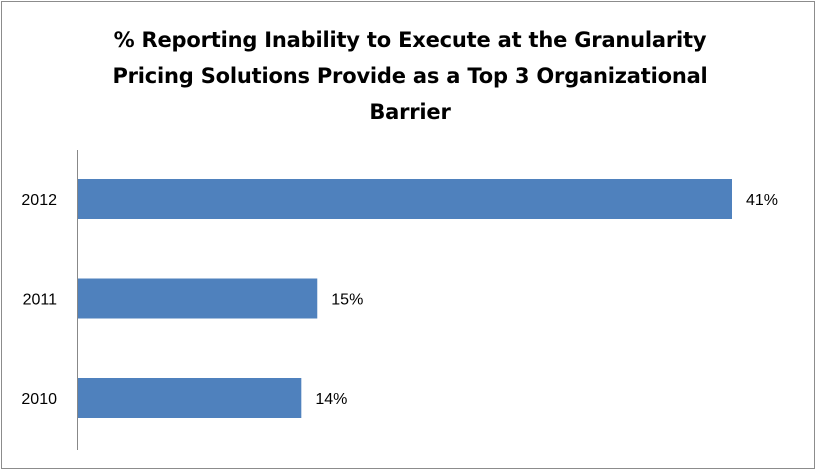  I want to click on chart-title-line-3: Barrier, so click(410, 112).